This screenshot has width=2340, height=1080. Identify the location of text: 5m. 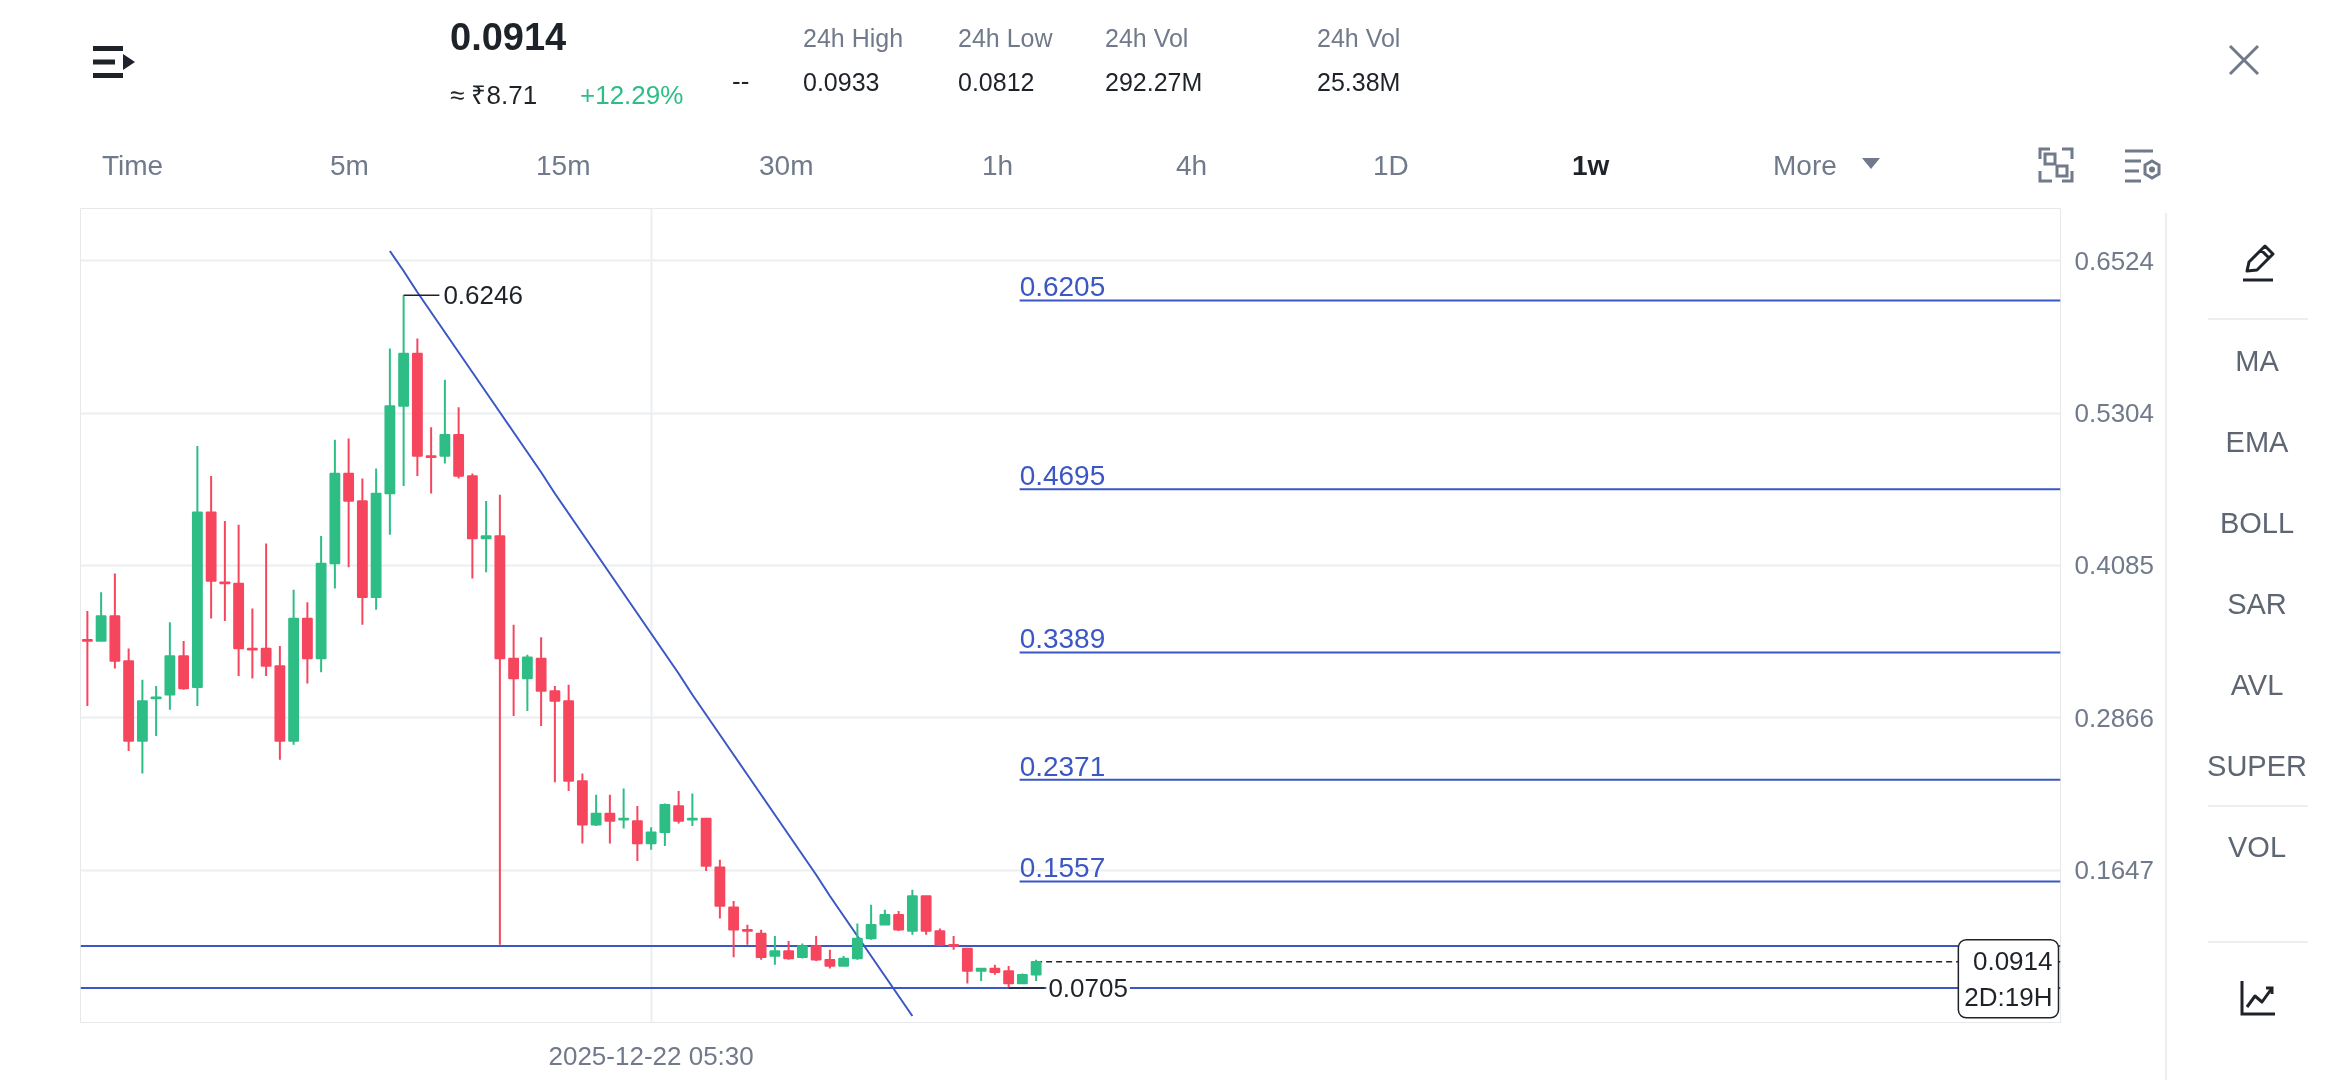
(349, 166).